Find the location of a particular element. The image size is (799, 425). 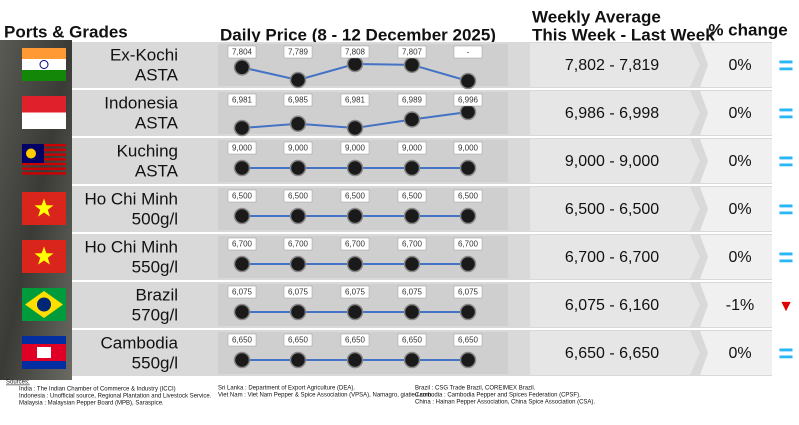

source: Sources: is located at coordinates (18, 383).